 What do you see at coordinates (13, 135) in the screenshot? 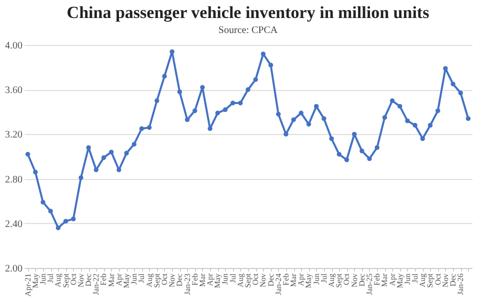
I see `y-tick-label: 3.20` at bounding box center [13, 135].